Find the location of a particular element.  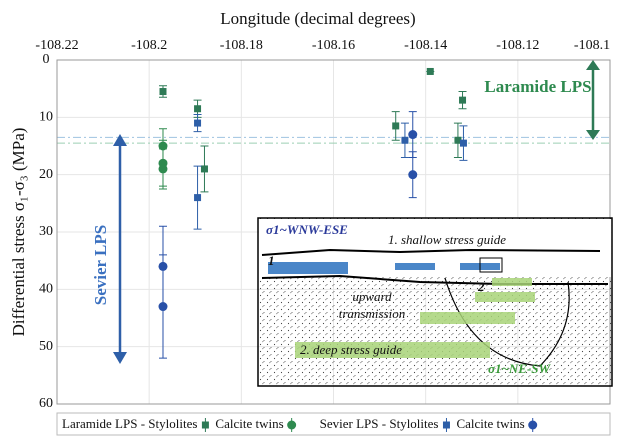

inset-label: σ1~WNW-ESE is located at coordinates (307, 229).